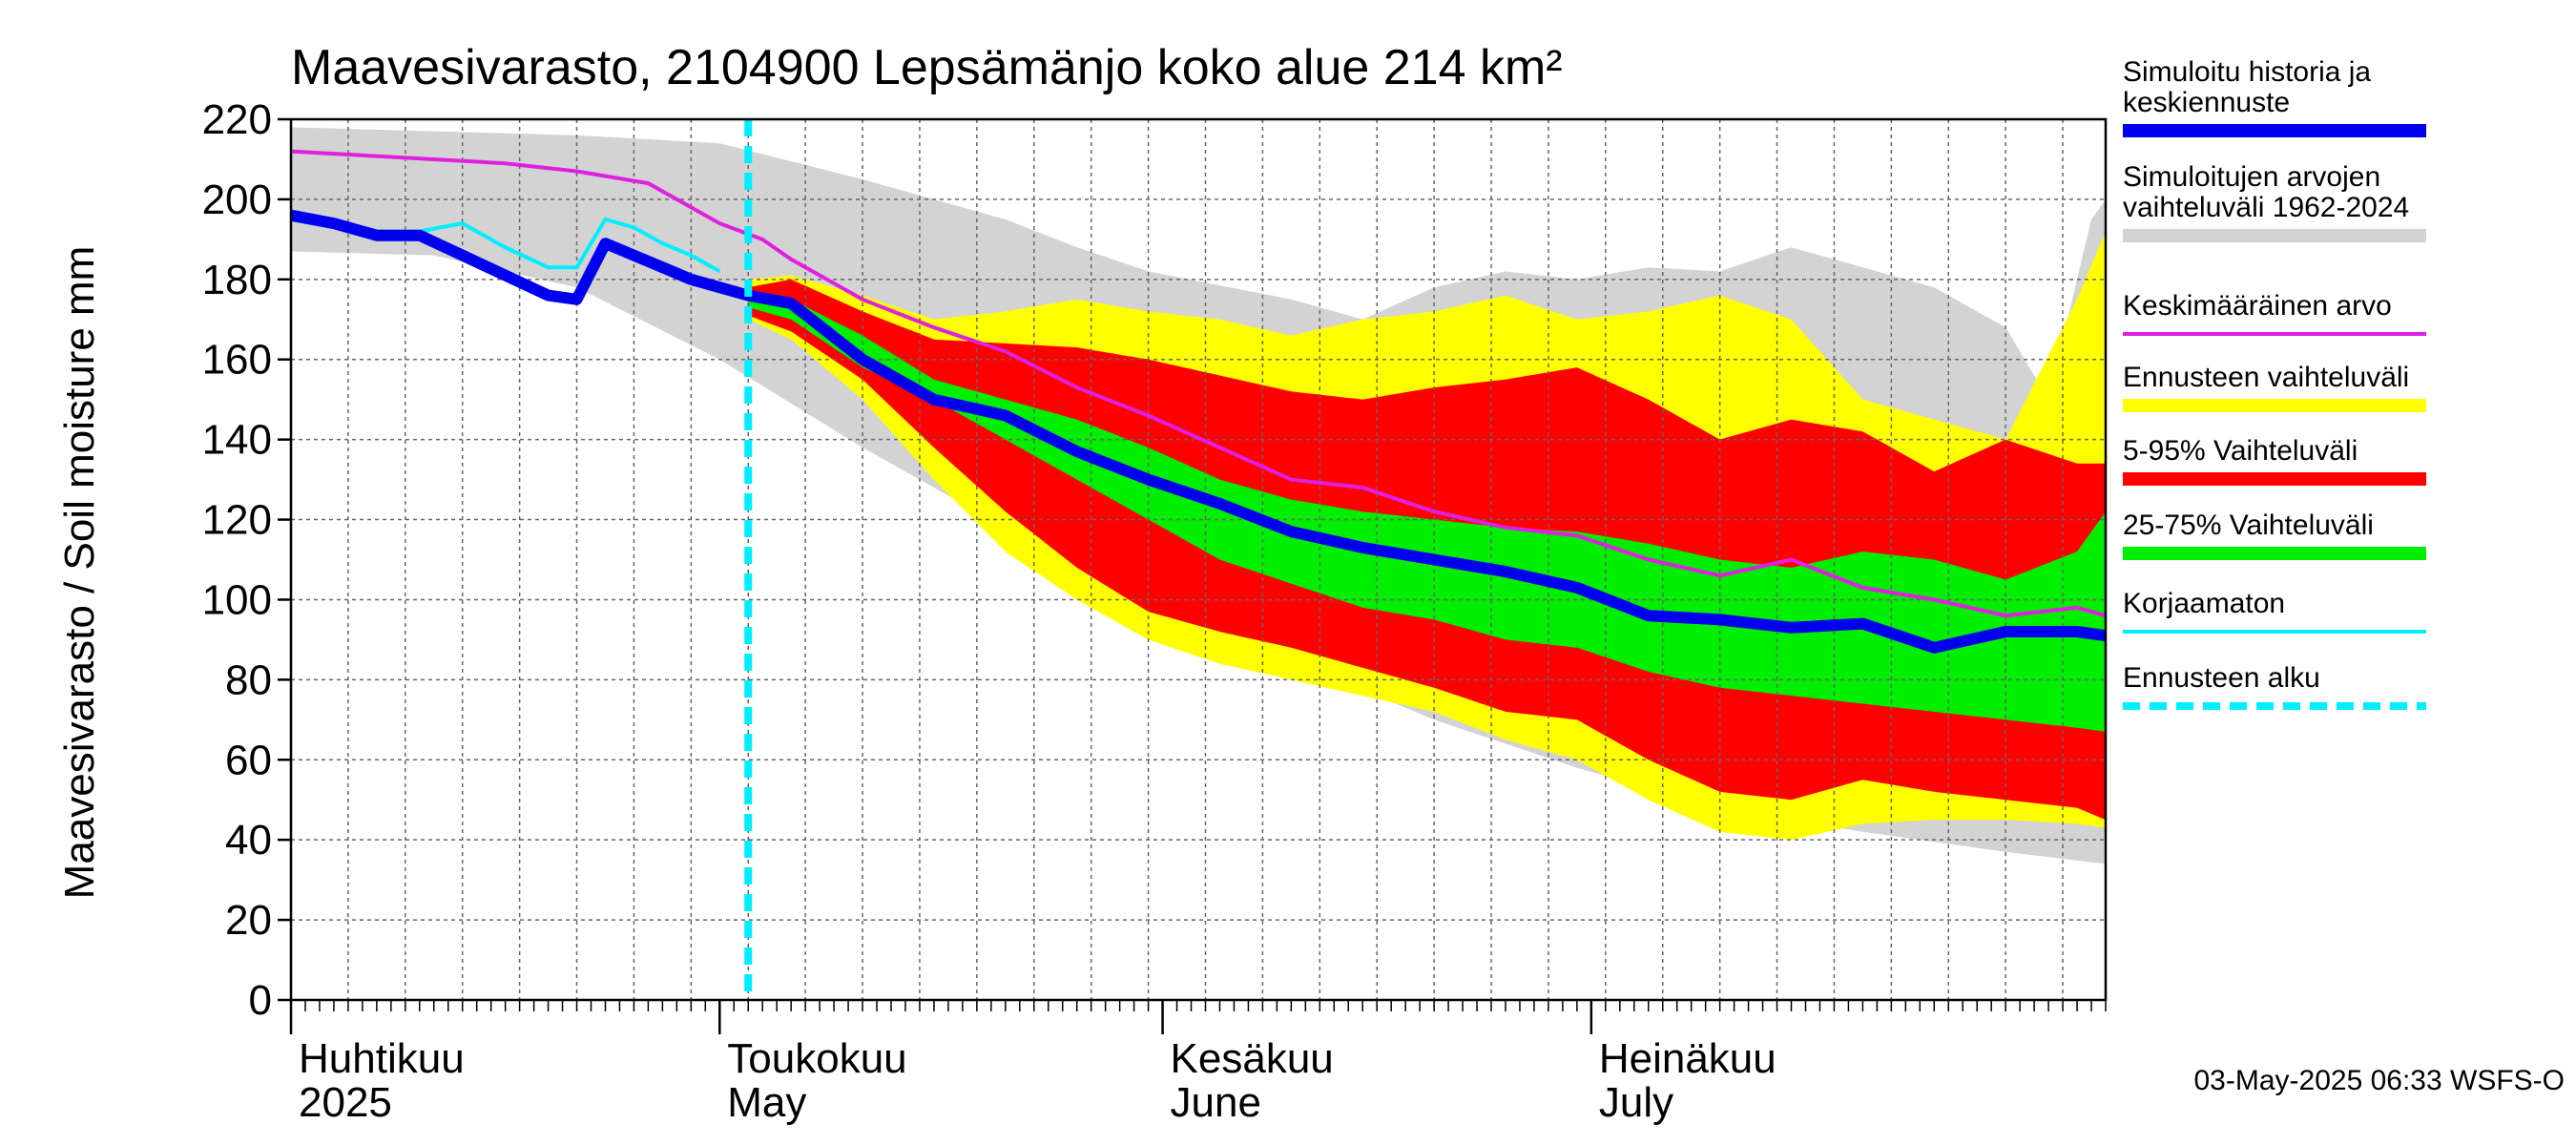 This screenshot has width=2576, height=1145. Describe the element at coordinates (2257, 306) in the screenshot. I see `legend-label: Keskimääräinen arvo` at that location.